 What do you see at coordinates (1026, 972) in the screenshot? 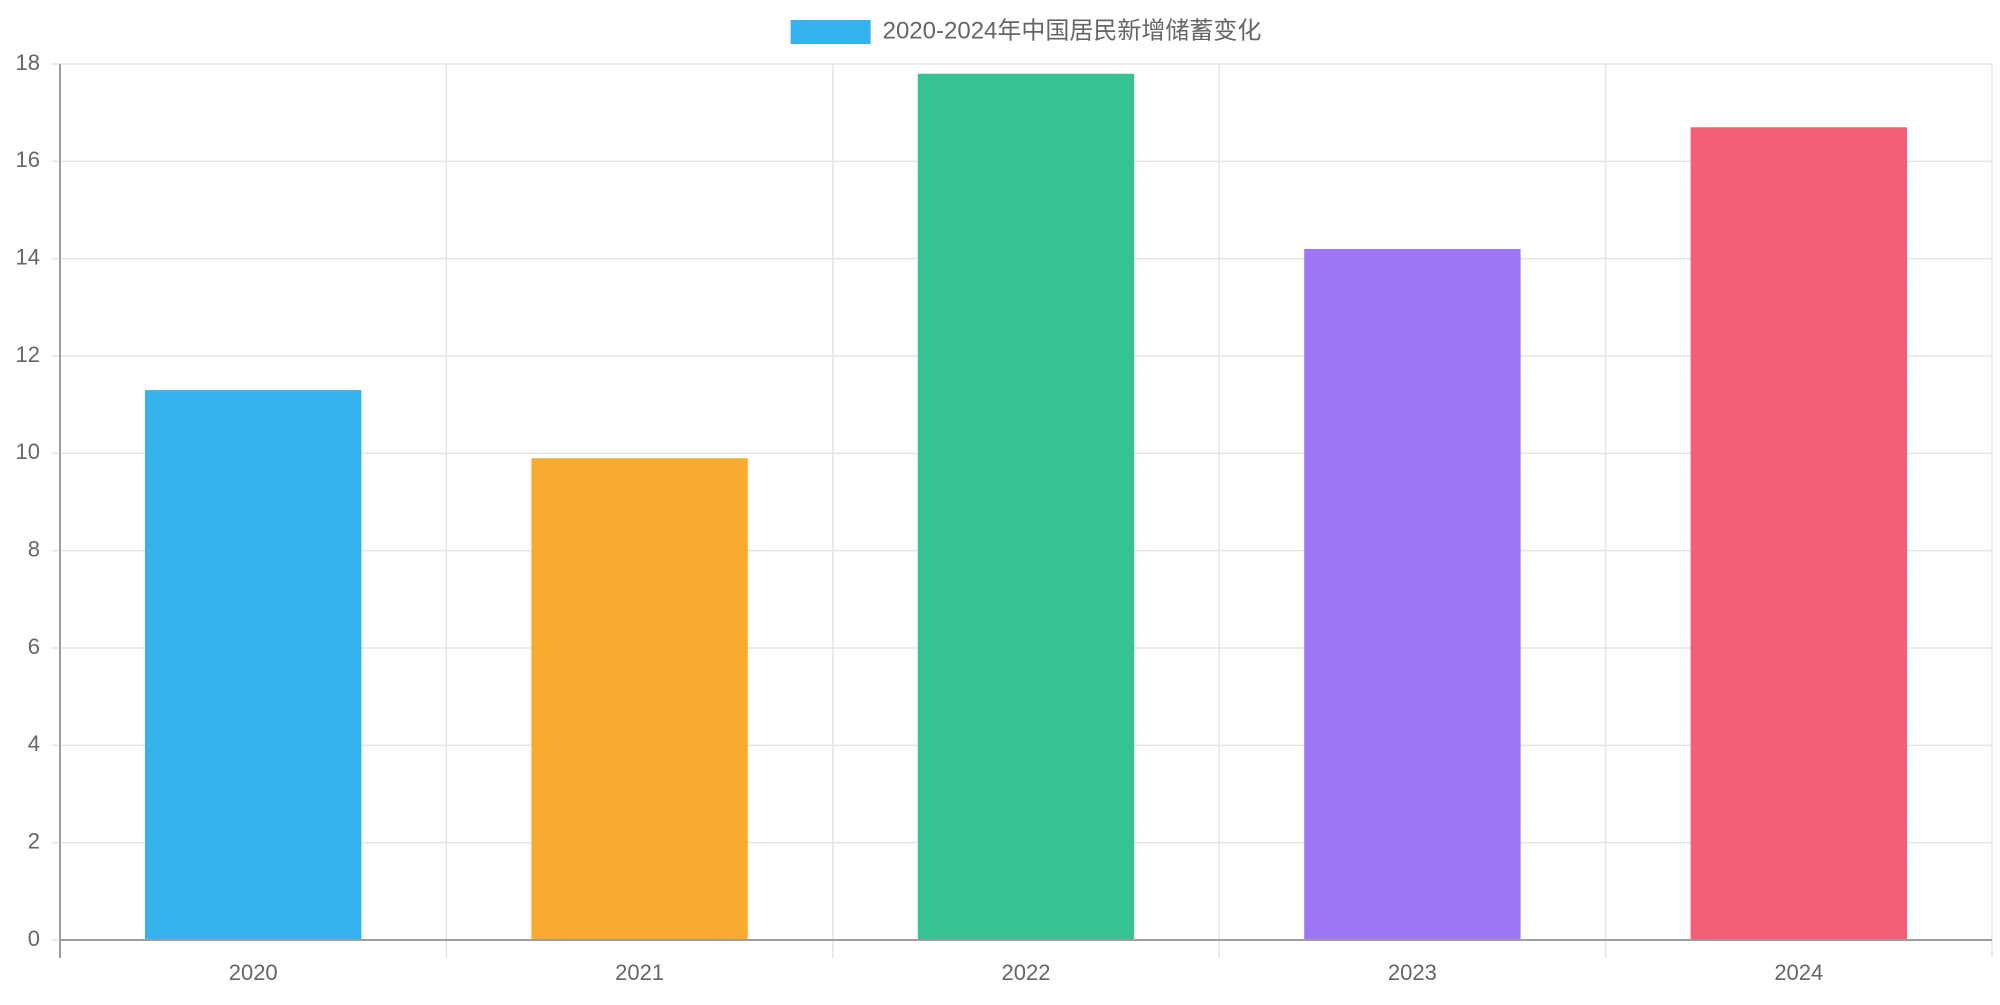
I see `x-tick-label: 2022` at bounding box center [1026, 972].